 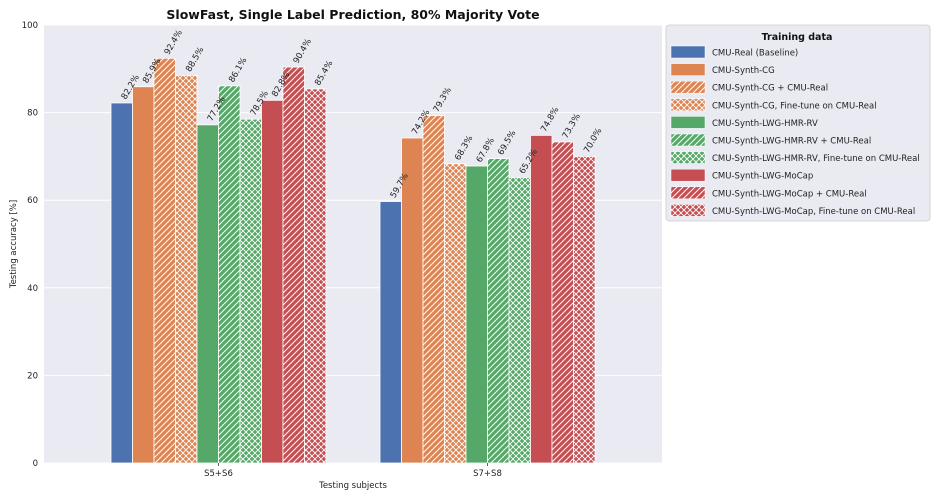 What do you see at coordinates (794, 106) in the screenshot?
I see `legend-label: CMU-Synth-CG, Fine-tune on CMU-Real` at bounding box center [794, 106].